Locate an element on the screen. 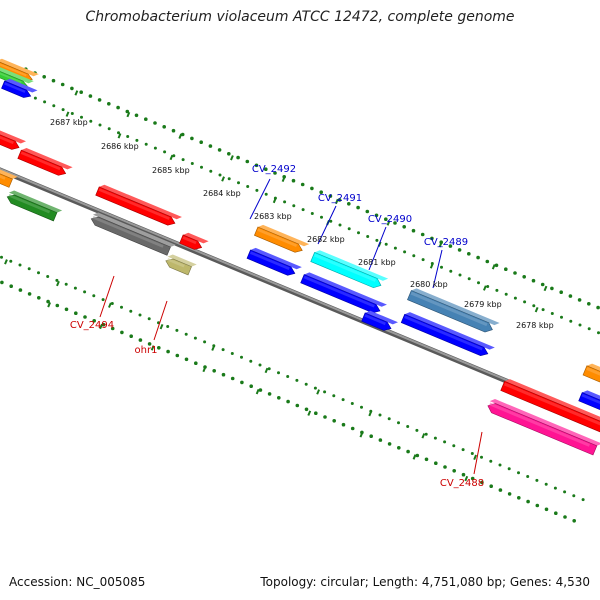  gene-label: CV_2492 is located at coordinates (274, 169).